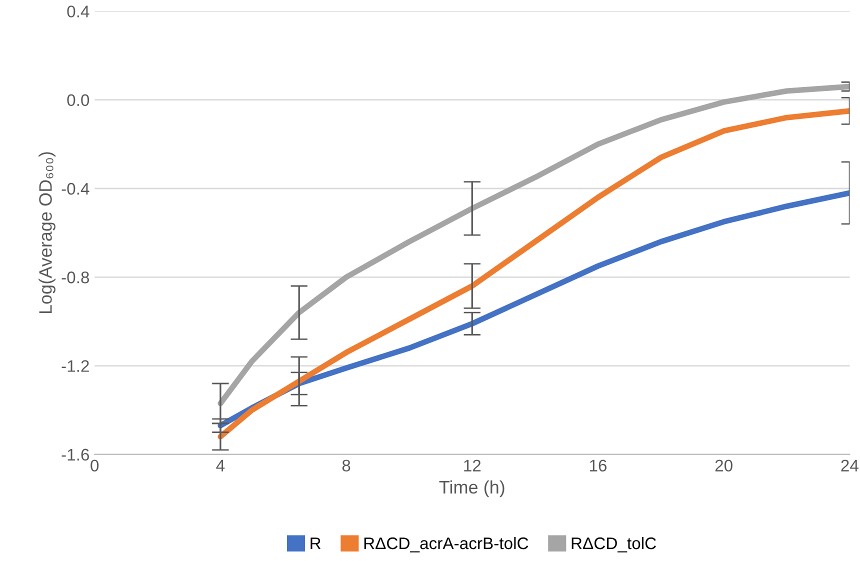 The width and height of the screenshot is (860, 561). I want to click on x-tick-label: 20, so click(723, 466).